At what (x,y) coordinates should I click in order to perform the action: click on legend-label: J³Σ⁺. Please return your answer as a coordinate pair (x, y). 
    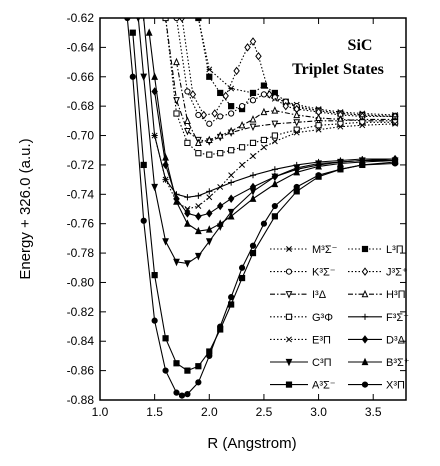
    Looking at the image, I should click on (397, 273).